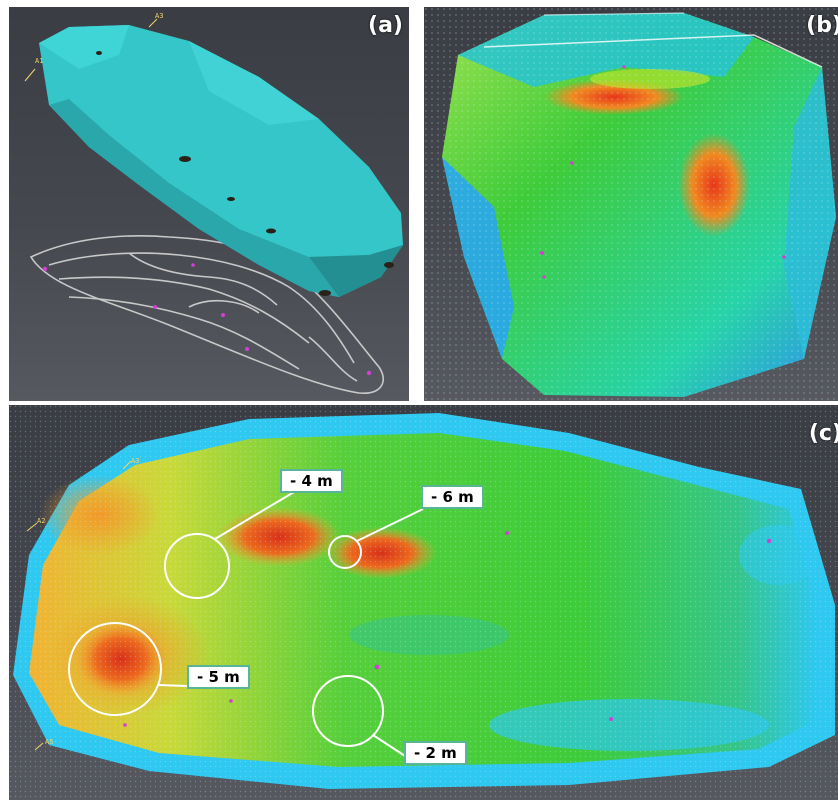 This screenshot has height=800, width=838. What do you see at coordinates (245, 173) in the screenshot?
I see `surface-holes` at bounding box center [245, 173].